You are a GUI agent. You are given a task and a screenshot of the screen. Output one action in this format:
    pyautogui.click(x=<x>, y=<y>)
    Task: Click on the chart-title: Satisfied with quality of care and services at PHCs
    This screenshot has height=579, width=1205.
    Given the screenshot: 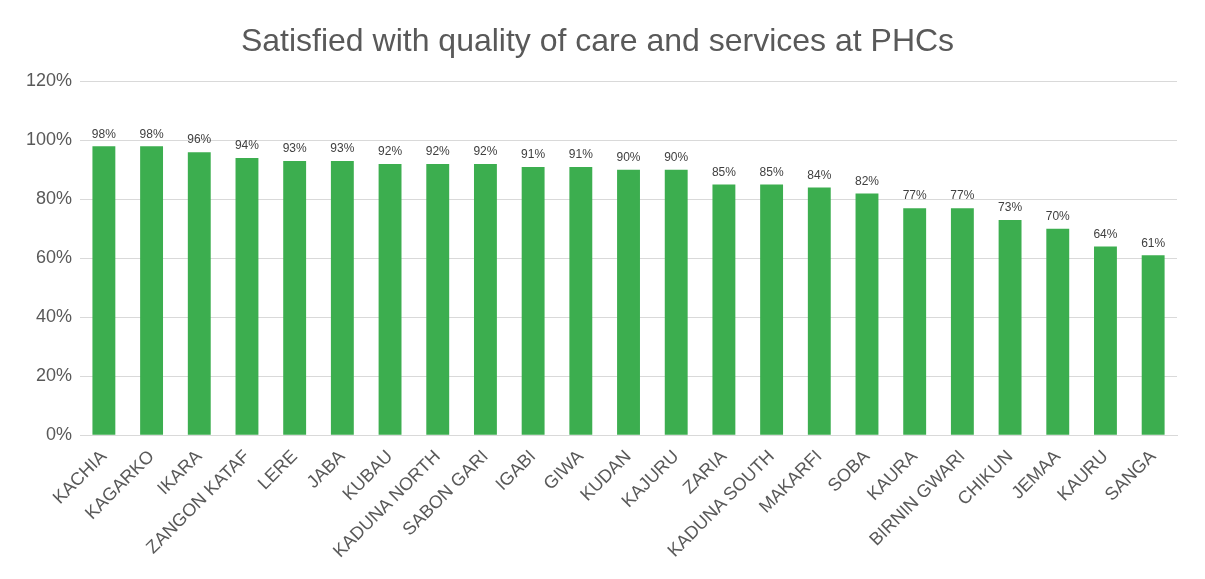 What is the action you would take?
    pyautogui.click(x=597, y=40)
    